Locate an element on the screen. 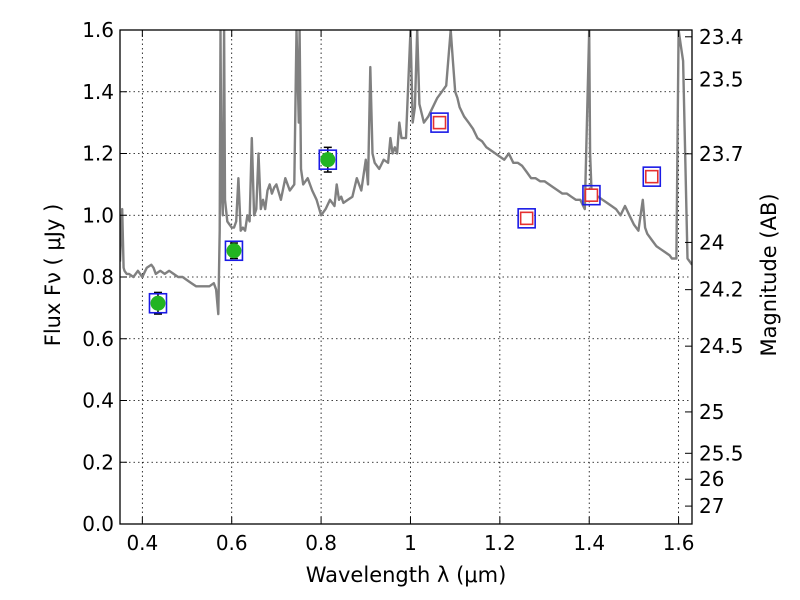 The width and height of the screenshot is (800, 600). y-tick-label: 0.2 is located at coordinates (98, 462).